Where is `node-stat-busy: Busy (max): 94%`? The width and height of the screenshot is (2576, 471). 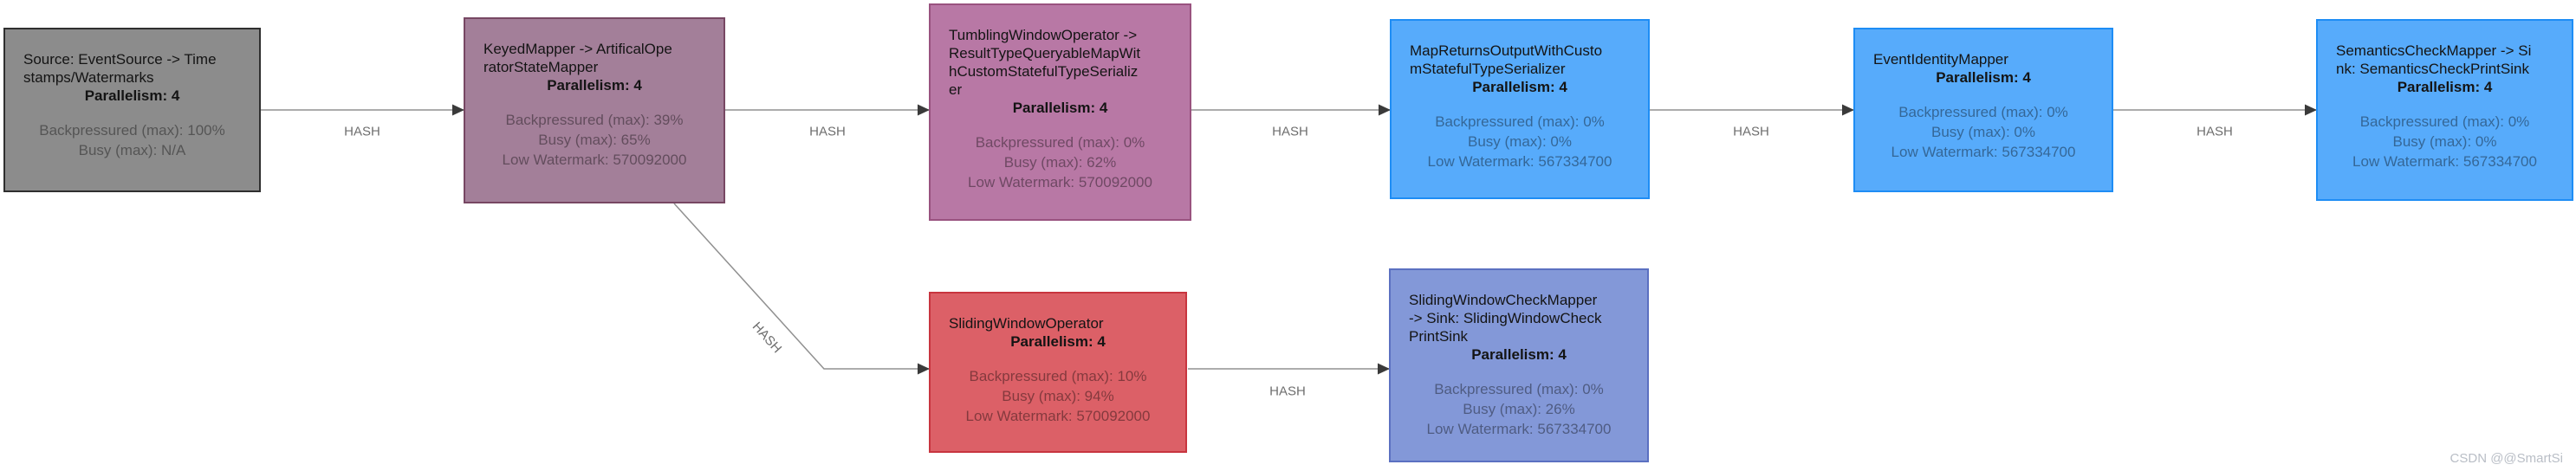
node-stat-busy: Busy (max): 94% is located at coordinates (1058, 396).